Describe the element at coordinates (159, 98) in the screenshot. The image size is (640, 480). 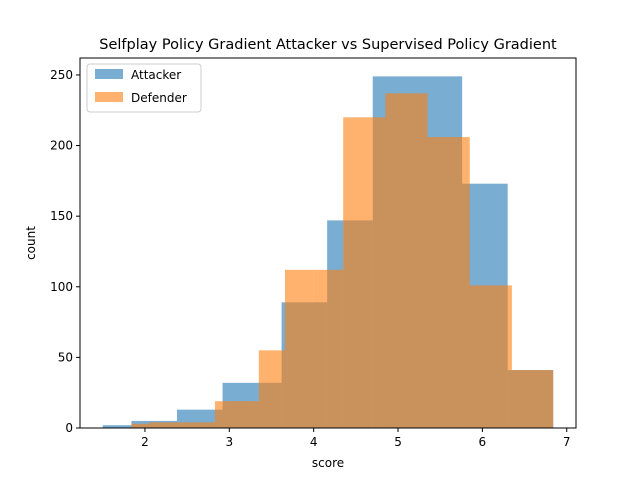
I see `legend-label-defender: Defender` at that location.